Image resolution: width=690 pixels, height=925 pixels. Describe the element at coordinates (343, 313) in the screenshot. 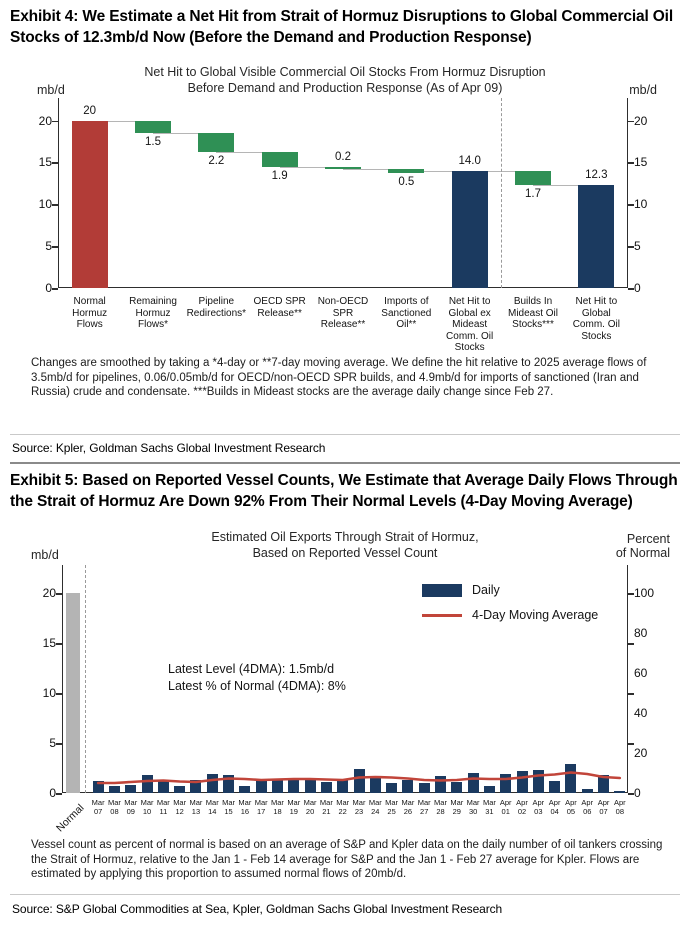

I see `category-label: Non-OECD SPR Release**` at that location.